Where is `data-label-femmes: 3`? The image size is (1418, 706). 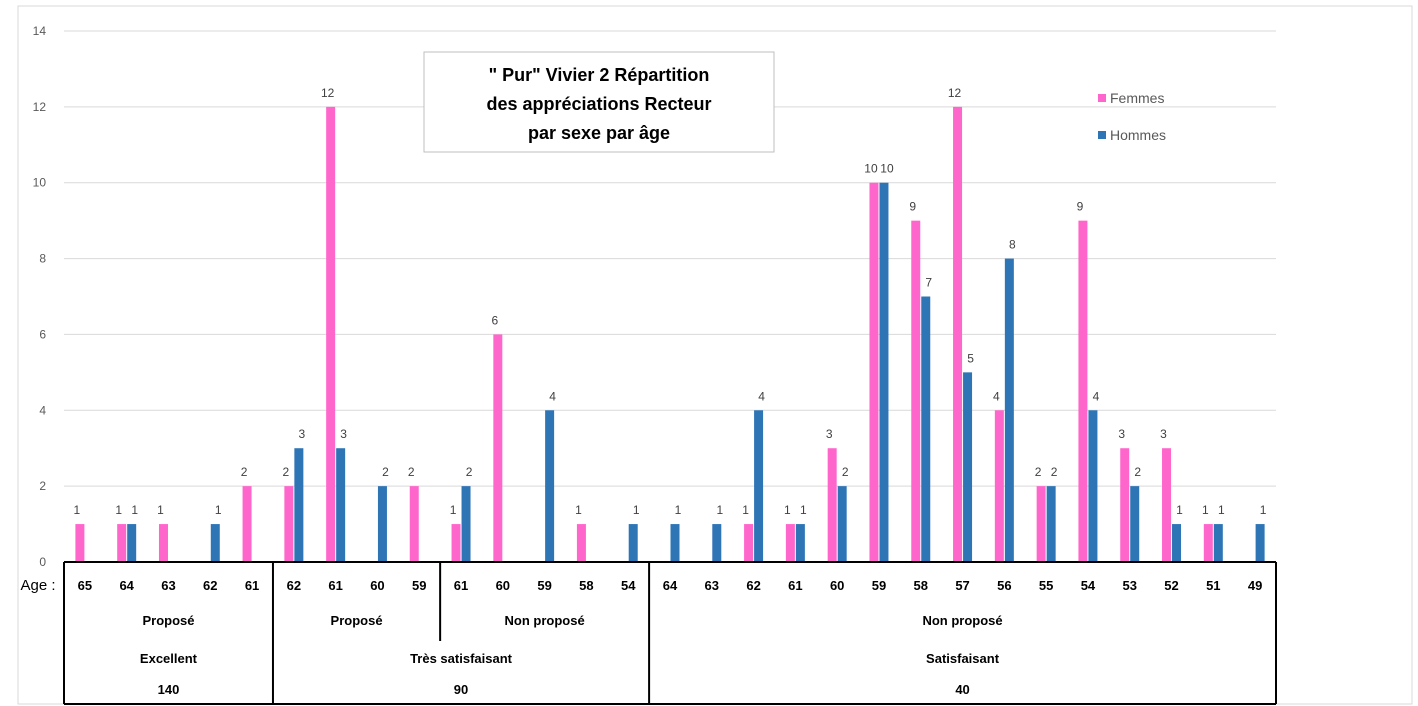
data-label-femmes: 3 is located at coordinates (829, 434).